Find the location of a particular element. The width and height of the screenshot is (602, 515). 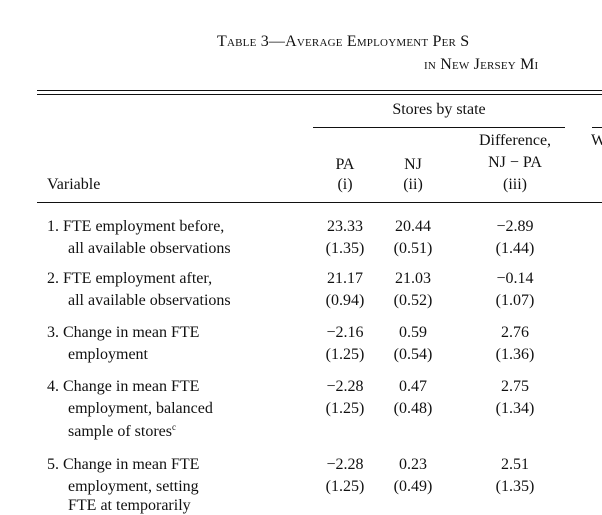

row1-label-line1: 1. FTE employment before, is located at coordinates (136, 226).